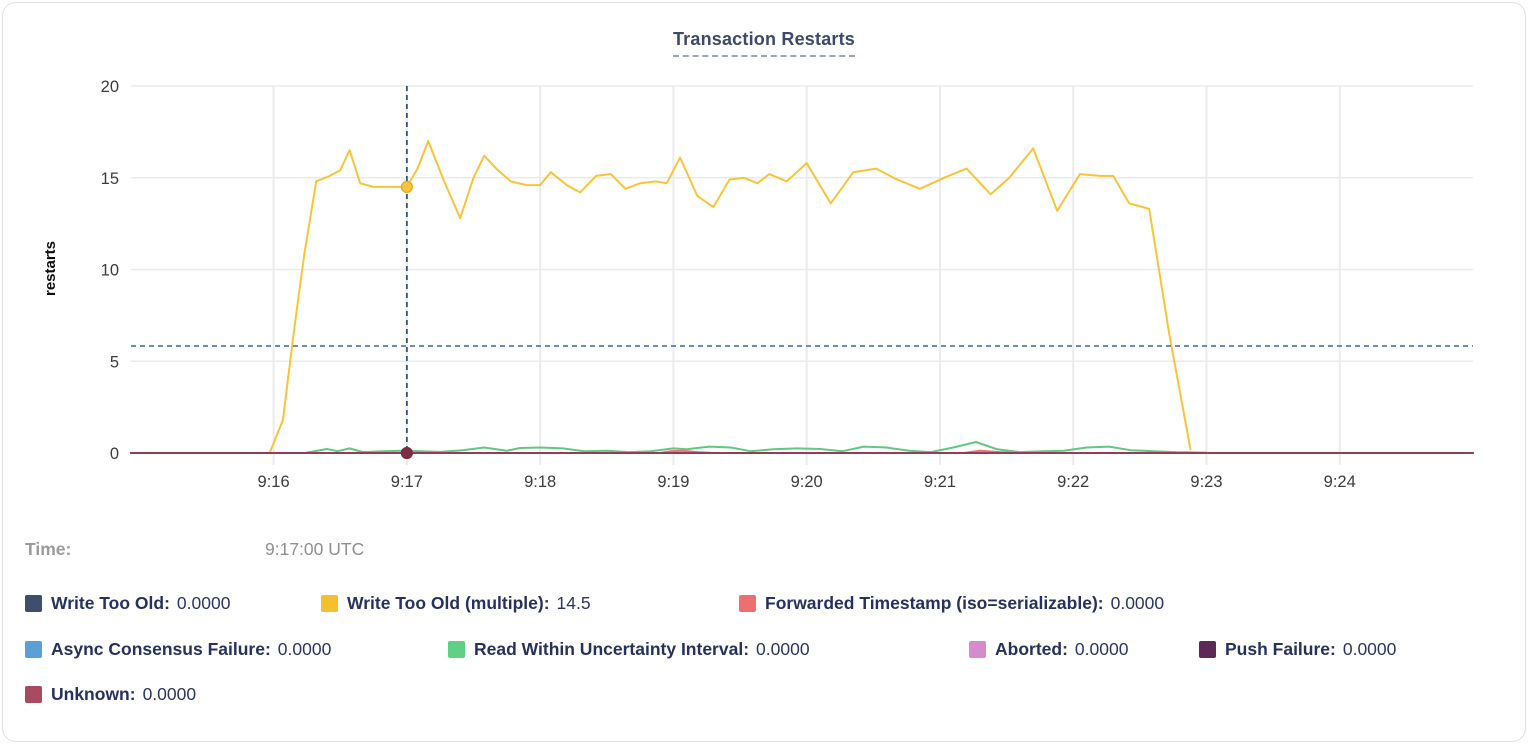 Image resolution: width=1528 pixels, height=744 pixels. I want to click on x-tick-label: 9:23, so click(1206, 482).